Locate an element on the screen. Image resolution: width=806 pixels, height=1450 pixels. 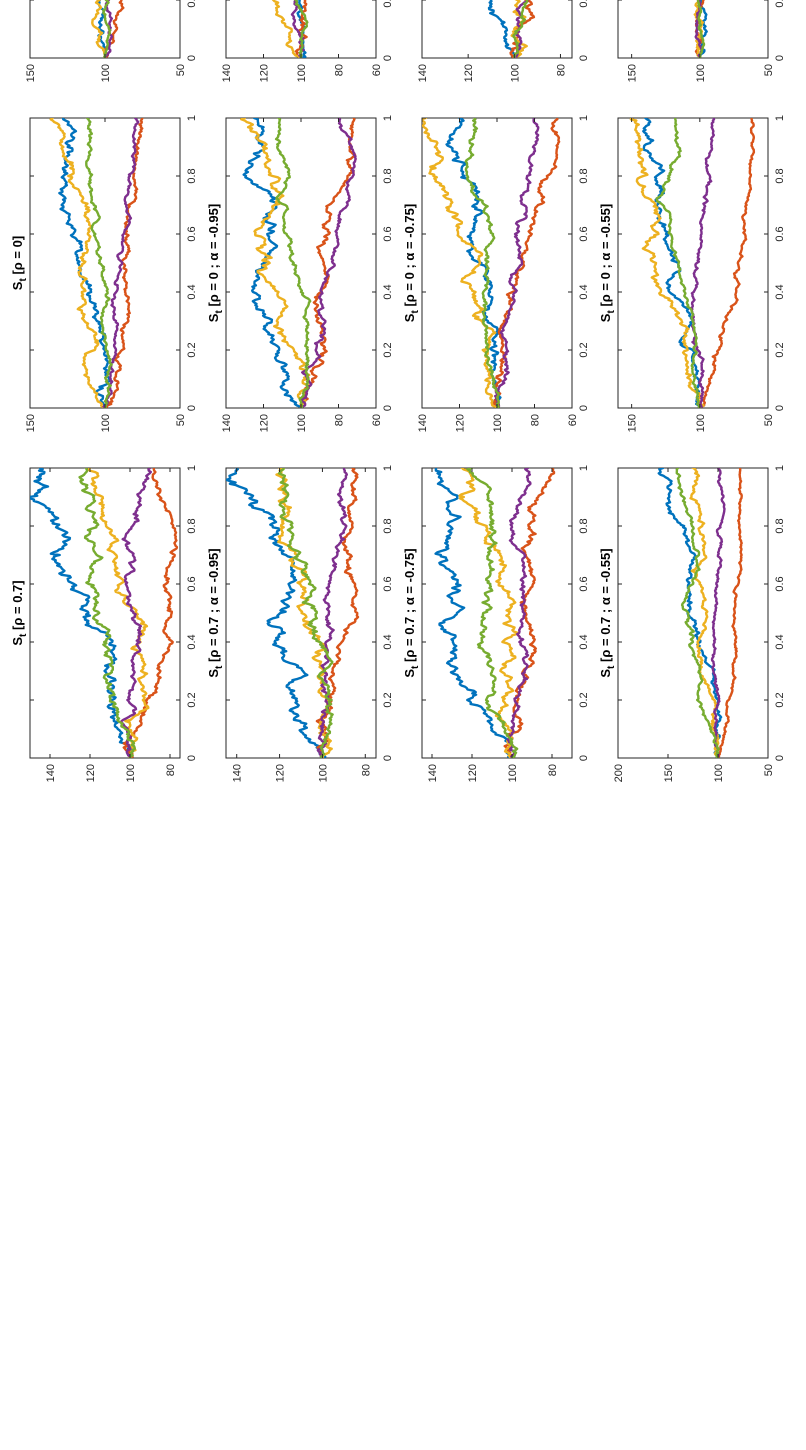
y-tick-label: 50 is located at coordinates (769, 420).